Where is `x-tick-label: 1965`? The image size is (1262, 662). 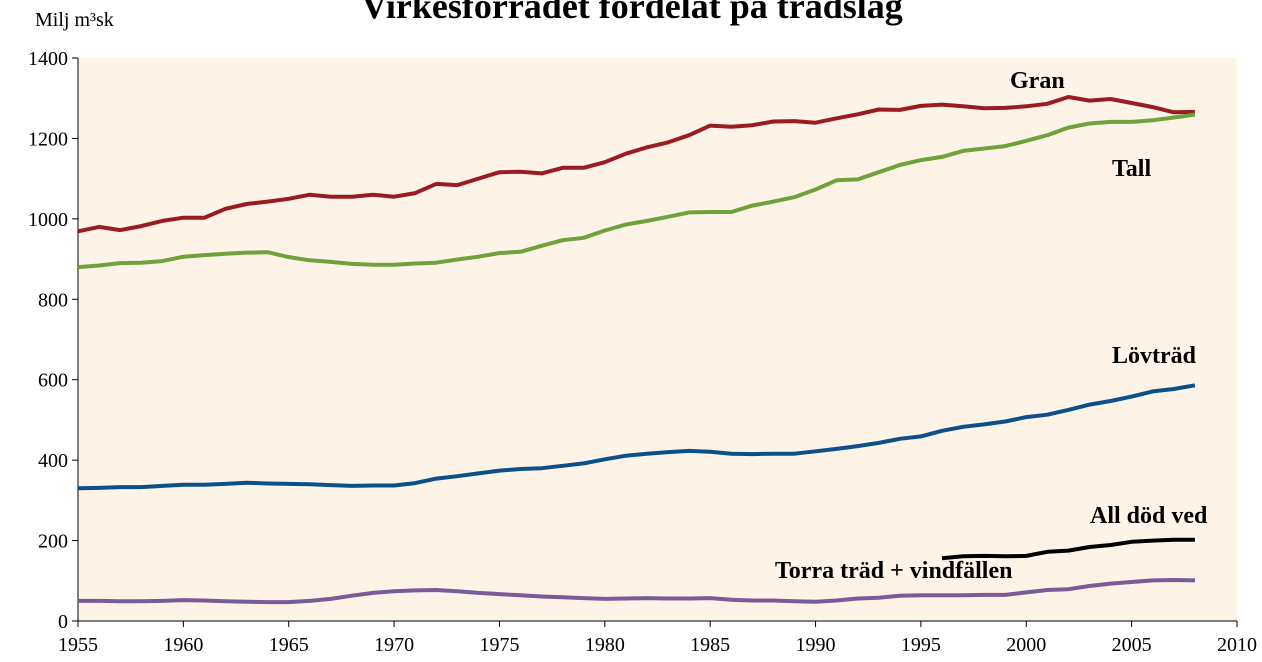 x-tick-label: 1965 is located at coordinates (289, 645).